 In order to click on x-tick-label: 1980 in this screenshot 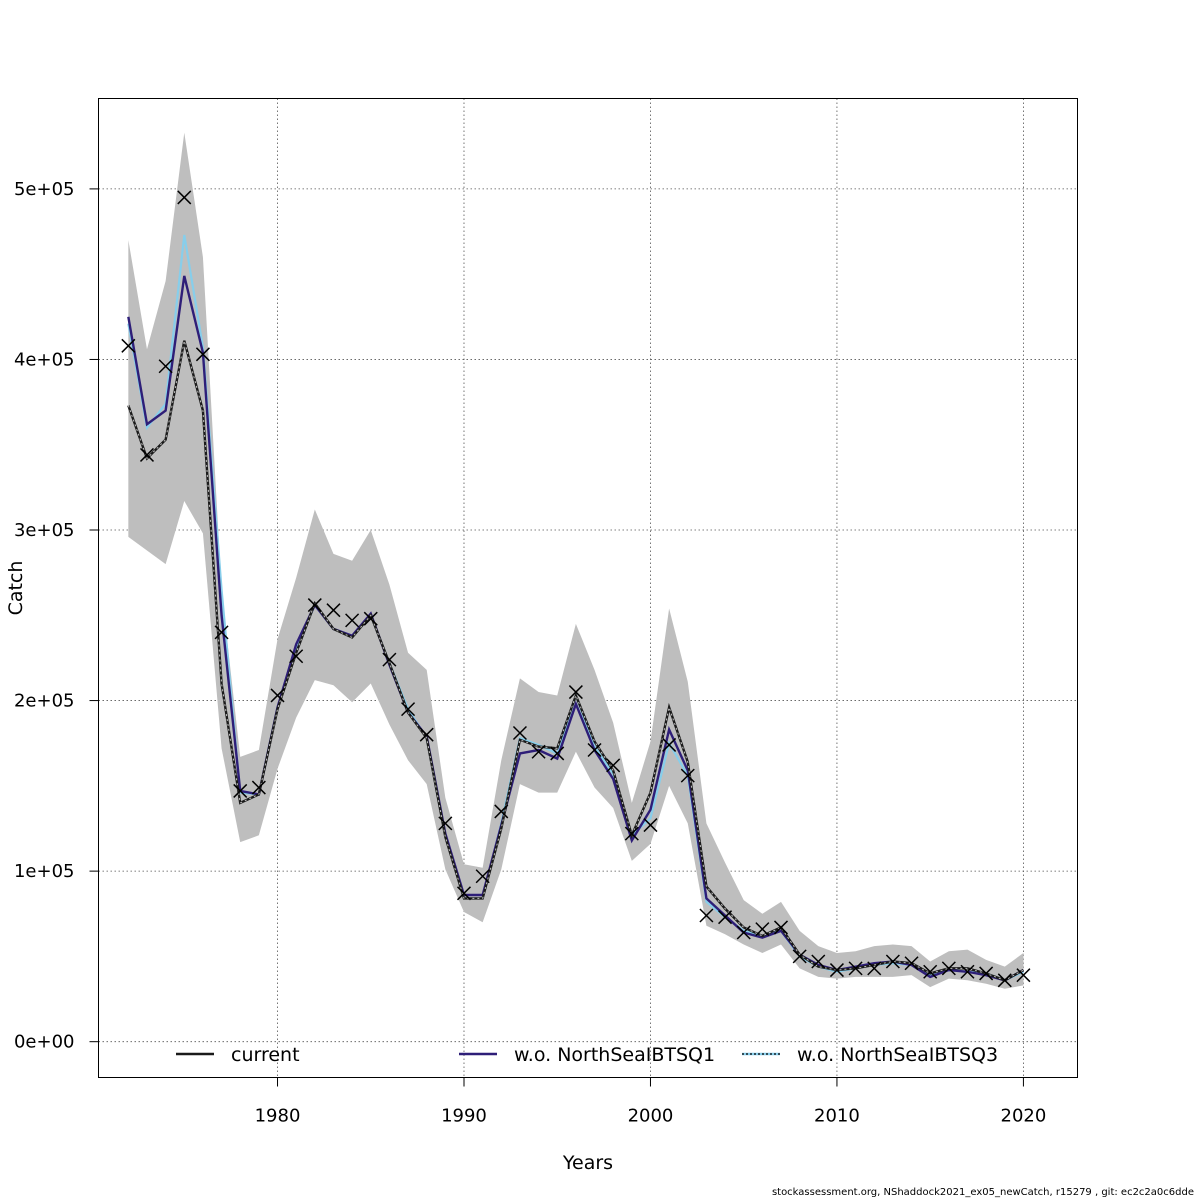, I will do `click(278, 1116)`.